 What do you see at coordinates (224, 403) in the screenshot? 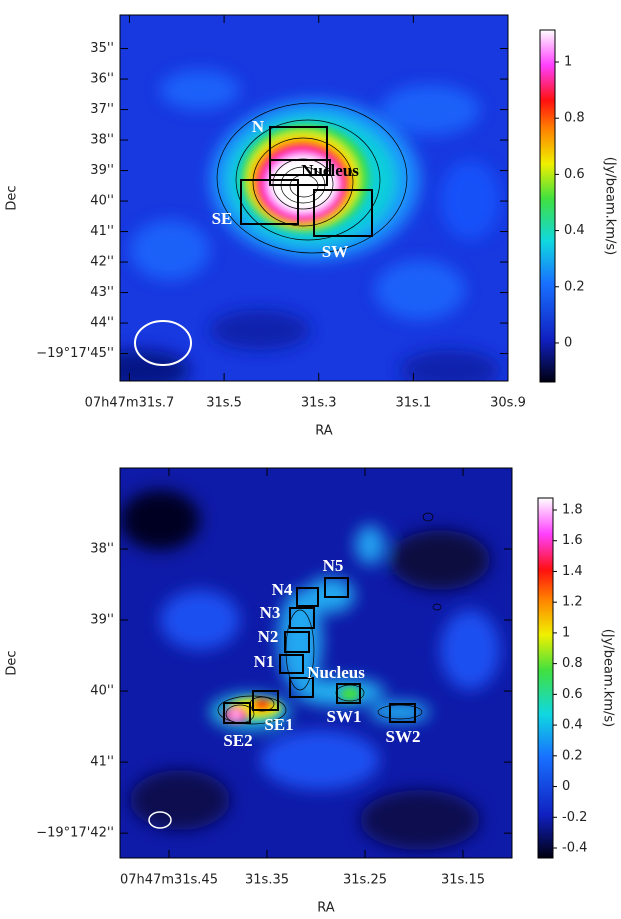
I see `x-tick-label: 31s.5` at bounding box center [224, 403].